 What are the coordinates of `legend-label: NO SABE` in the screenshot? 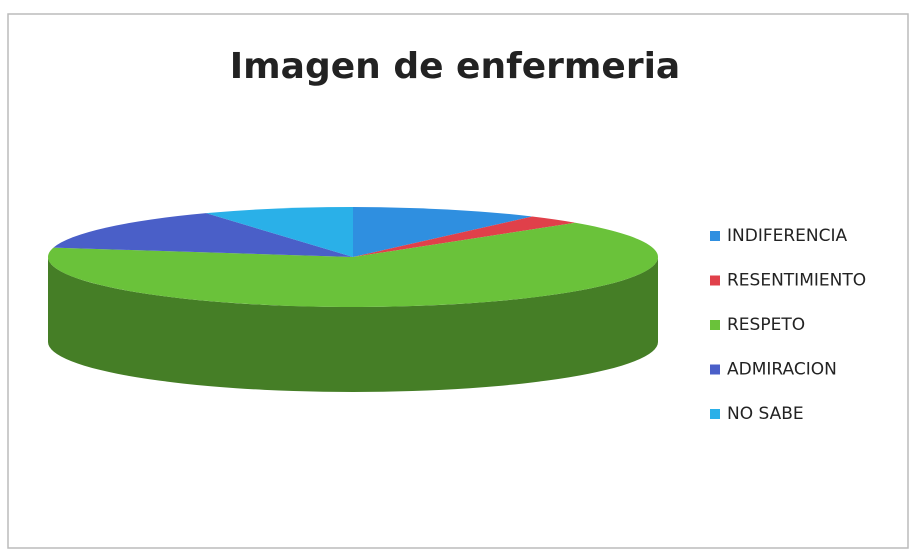 It's located at (765, 414).